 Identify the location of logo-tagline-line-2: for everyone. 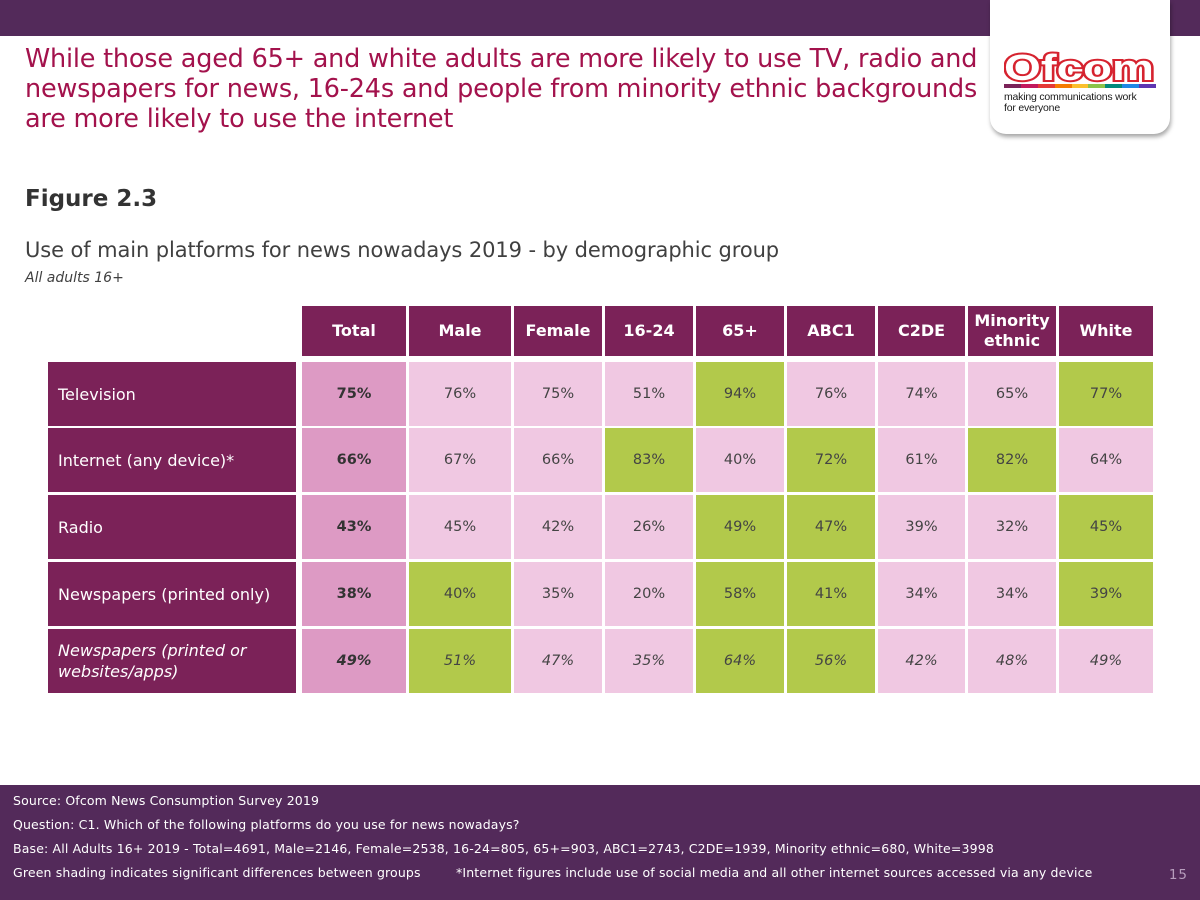
(1032, 108).